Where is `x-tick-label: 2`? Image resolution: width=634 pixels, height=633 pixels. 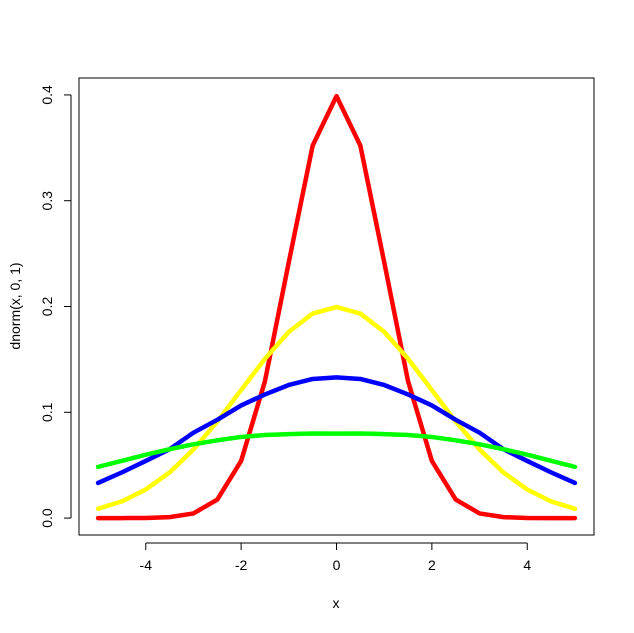
x-tick-label: 2 is located at coordinates (432, 565).